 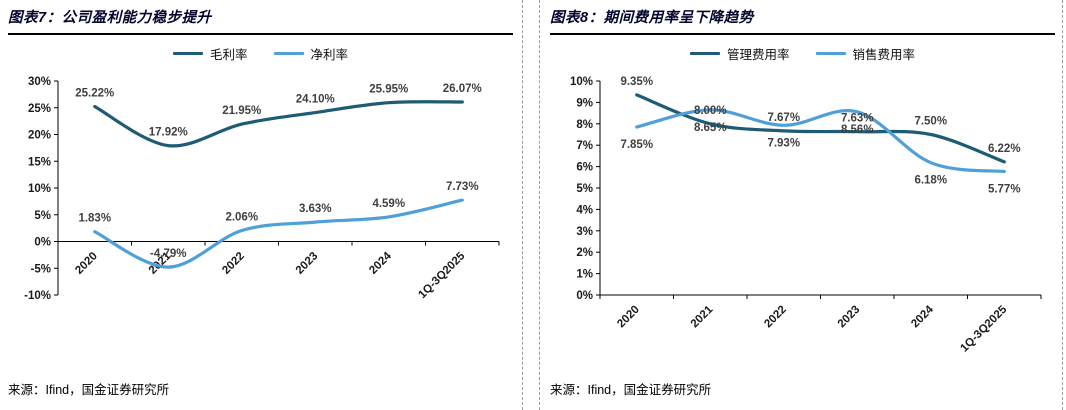 What do you see at coordinates (388, 204) in the screenshot?
I see `svg-text: 4.59%` at bounding box center [388, 204].